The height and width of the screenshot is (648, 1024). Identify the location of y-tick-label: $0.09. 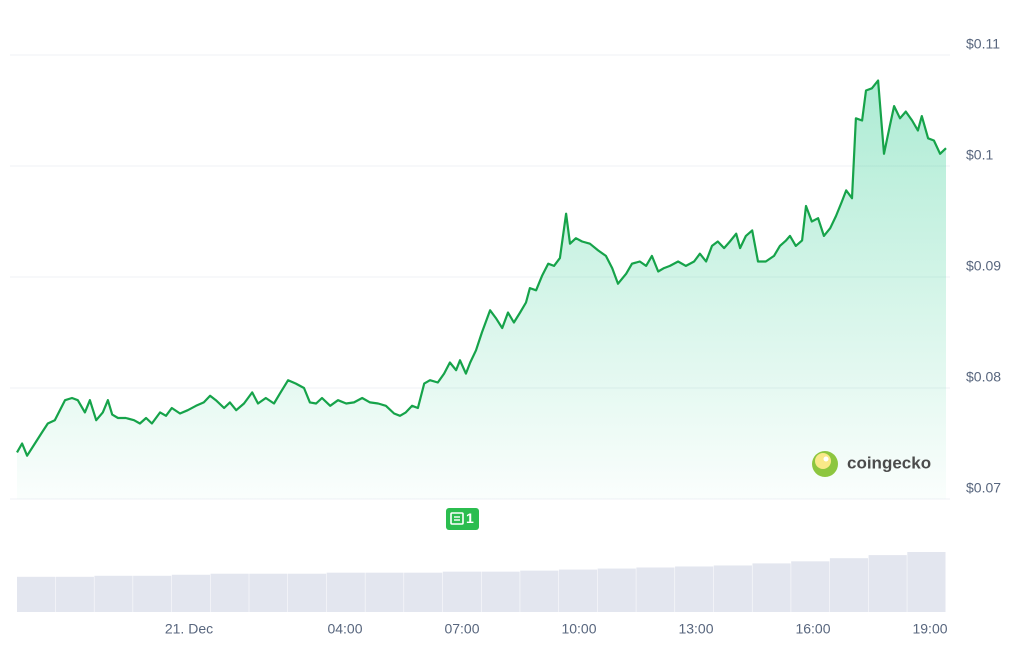
(983, 266).